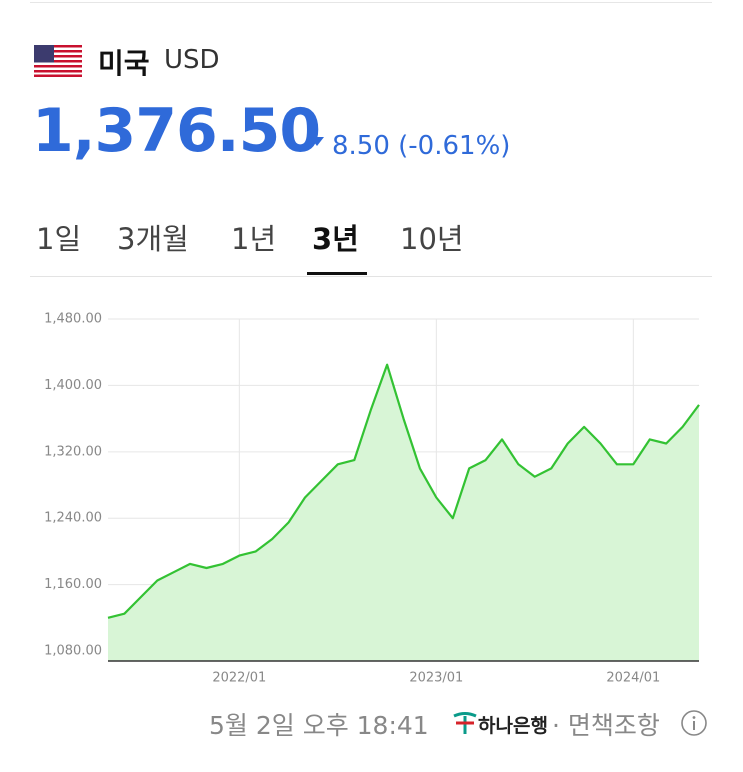  Describe the element at coordinates (606, 725) in the screenshot. I see `disclaimer: · 면책조항` at that location.